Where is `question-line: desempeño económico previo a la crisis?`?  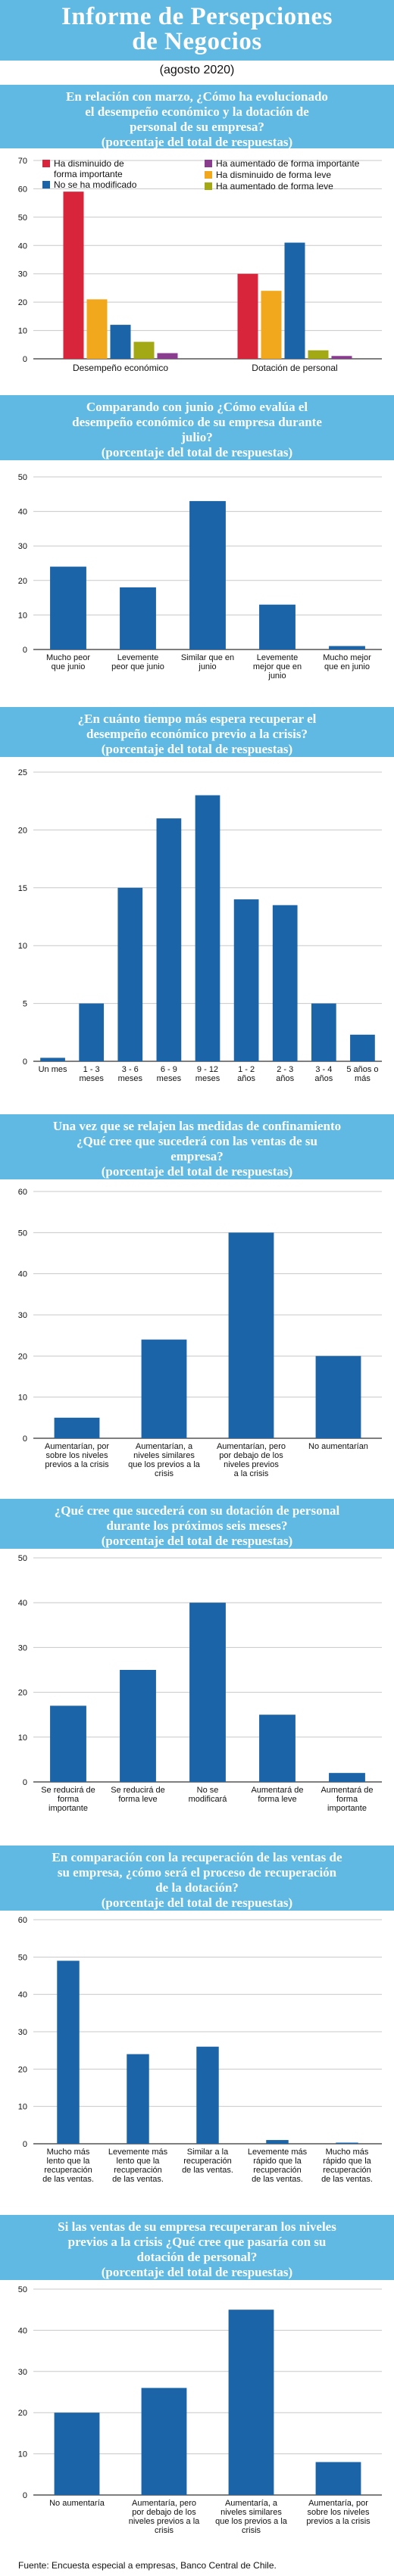
question-line: desempeño económico previo a la crisis? is located at coordinates (197, 734).